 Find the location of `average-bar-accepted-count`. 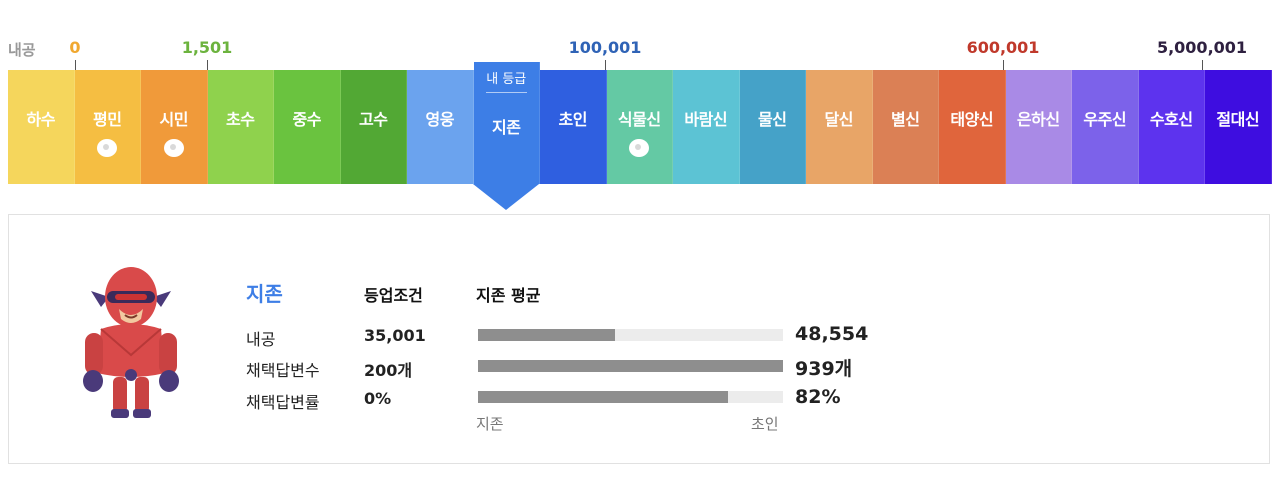

average-bar-accepted-count is located at coordinates (630, 366).